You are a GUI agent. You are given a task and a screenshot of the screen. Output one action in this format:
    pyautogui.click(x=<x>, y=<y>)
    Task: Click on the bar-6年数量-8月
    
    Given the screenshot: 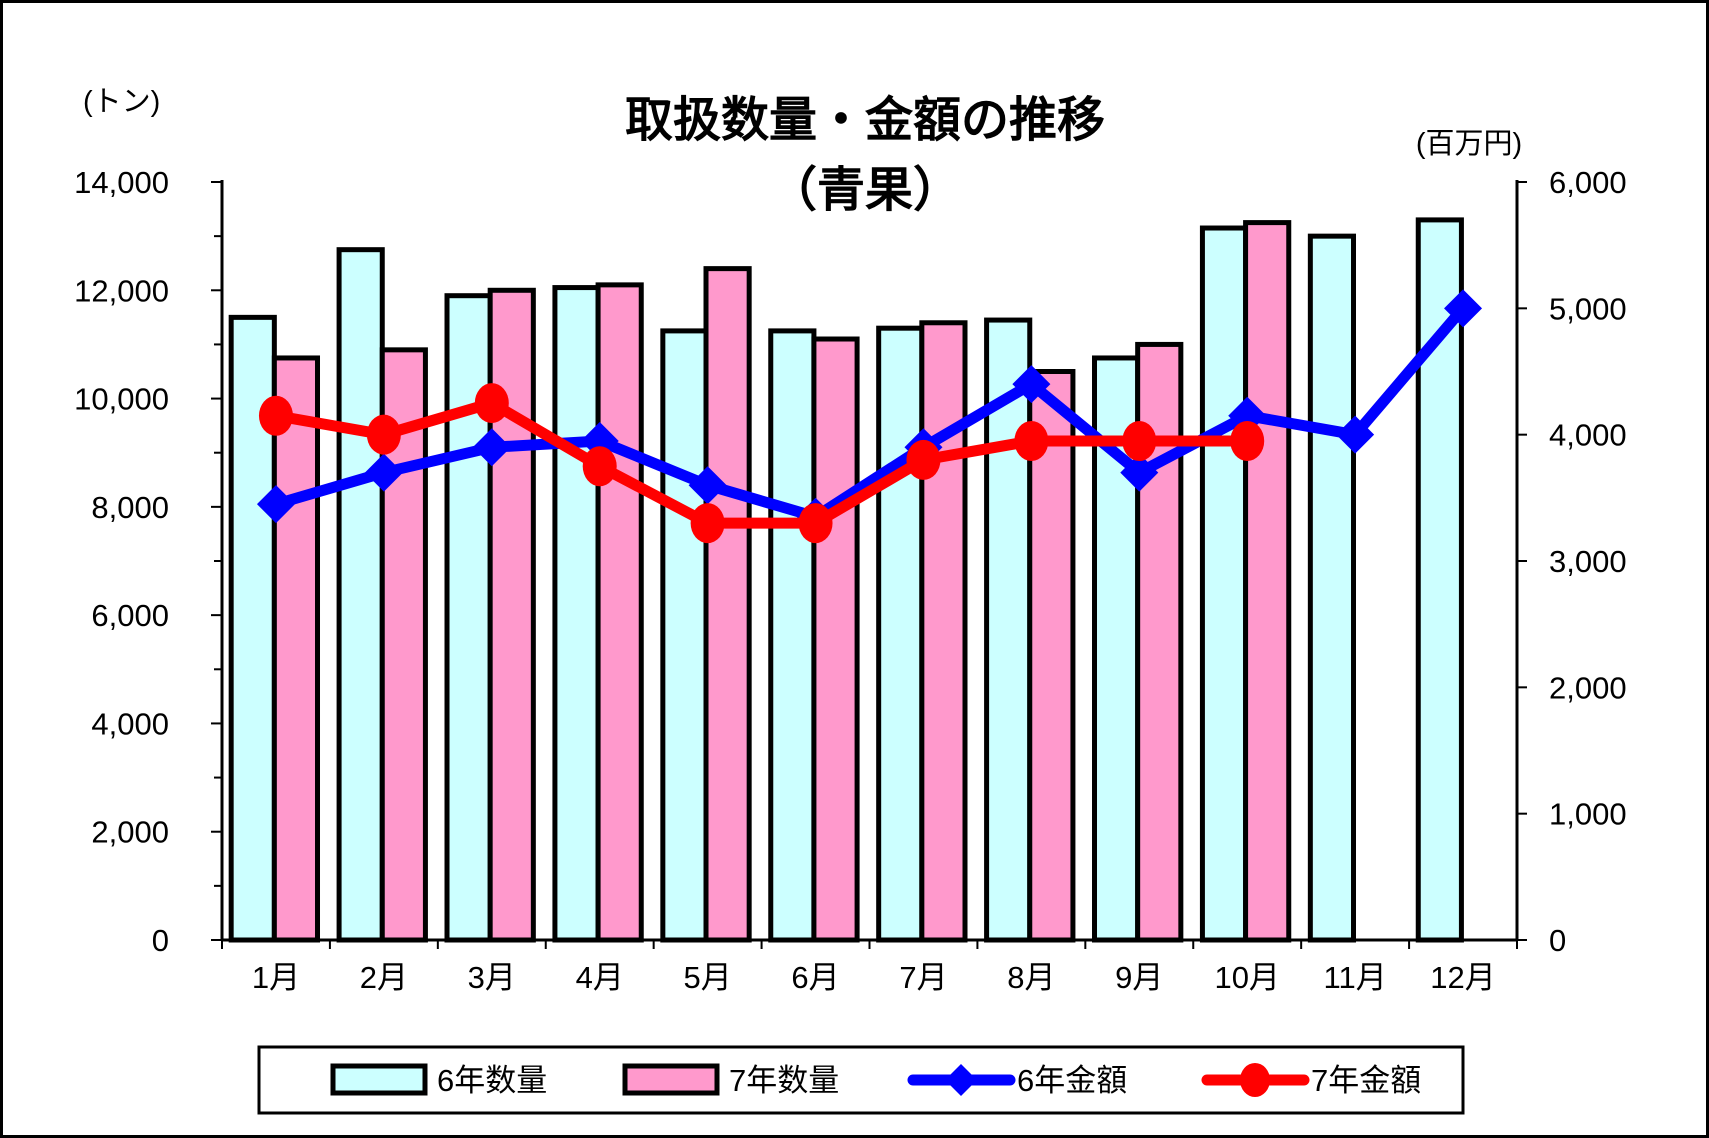 What is the action you would take?
    pyautogui.click(x=1008, y=630)
    